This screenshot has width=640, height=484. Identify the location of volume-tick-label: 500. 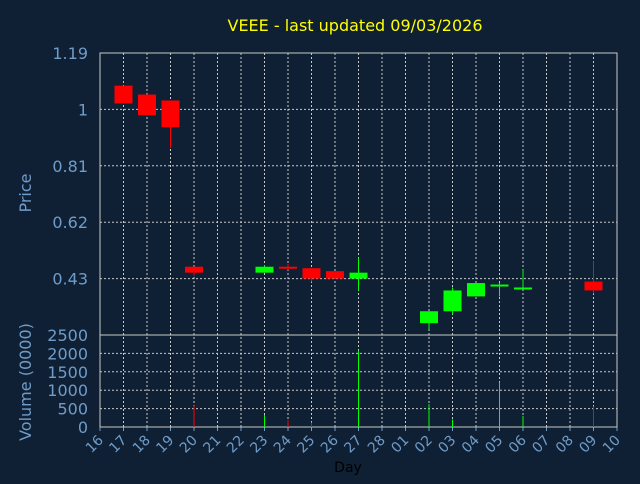
(72, 409).